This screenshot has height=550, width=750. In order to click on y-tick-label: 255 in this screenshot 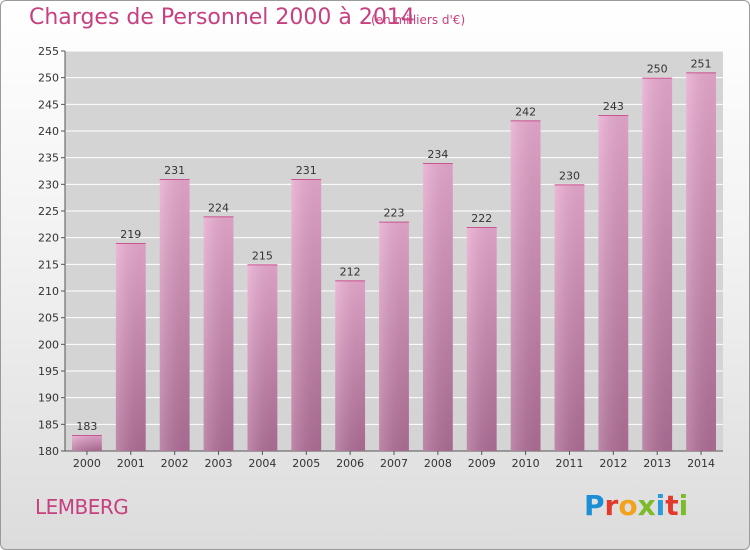, I will do `click(48, 51)`.